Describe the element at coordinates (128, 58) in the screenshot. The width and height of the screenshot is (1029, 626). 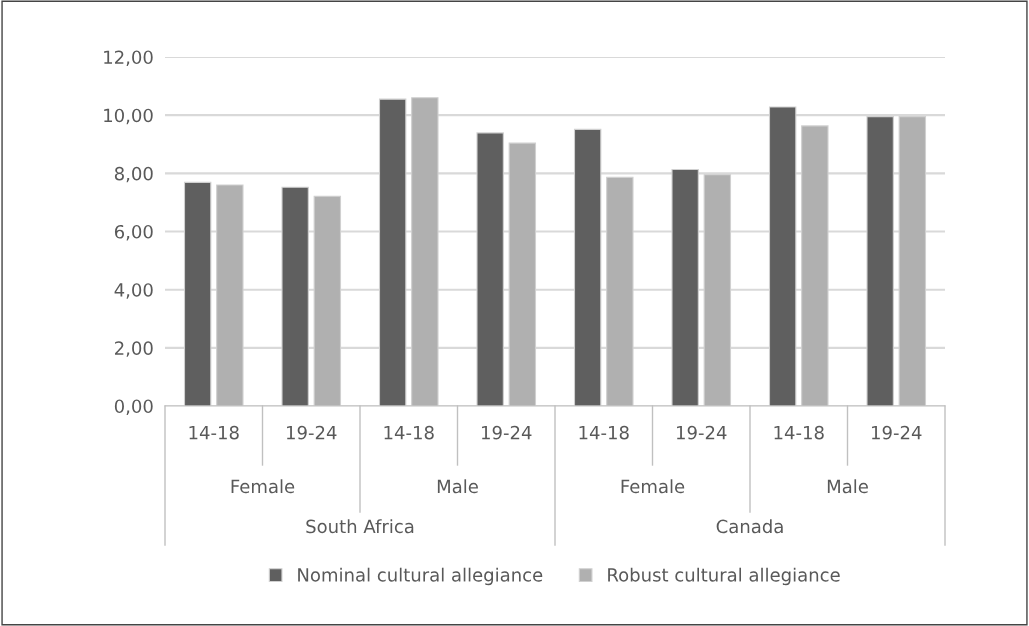
I see `y-tick-label: 12,00` at that location.